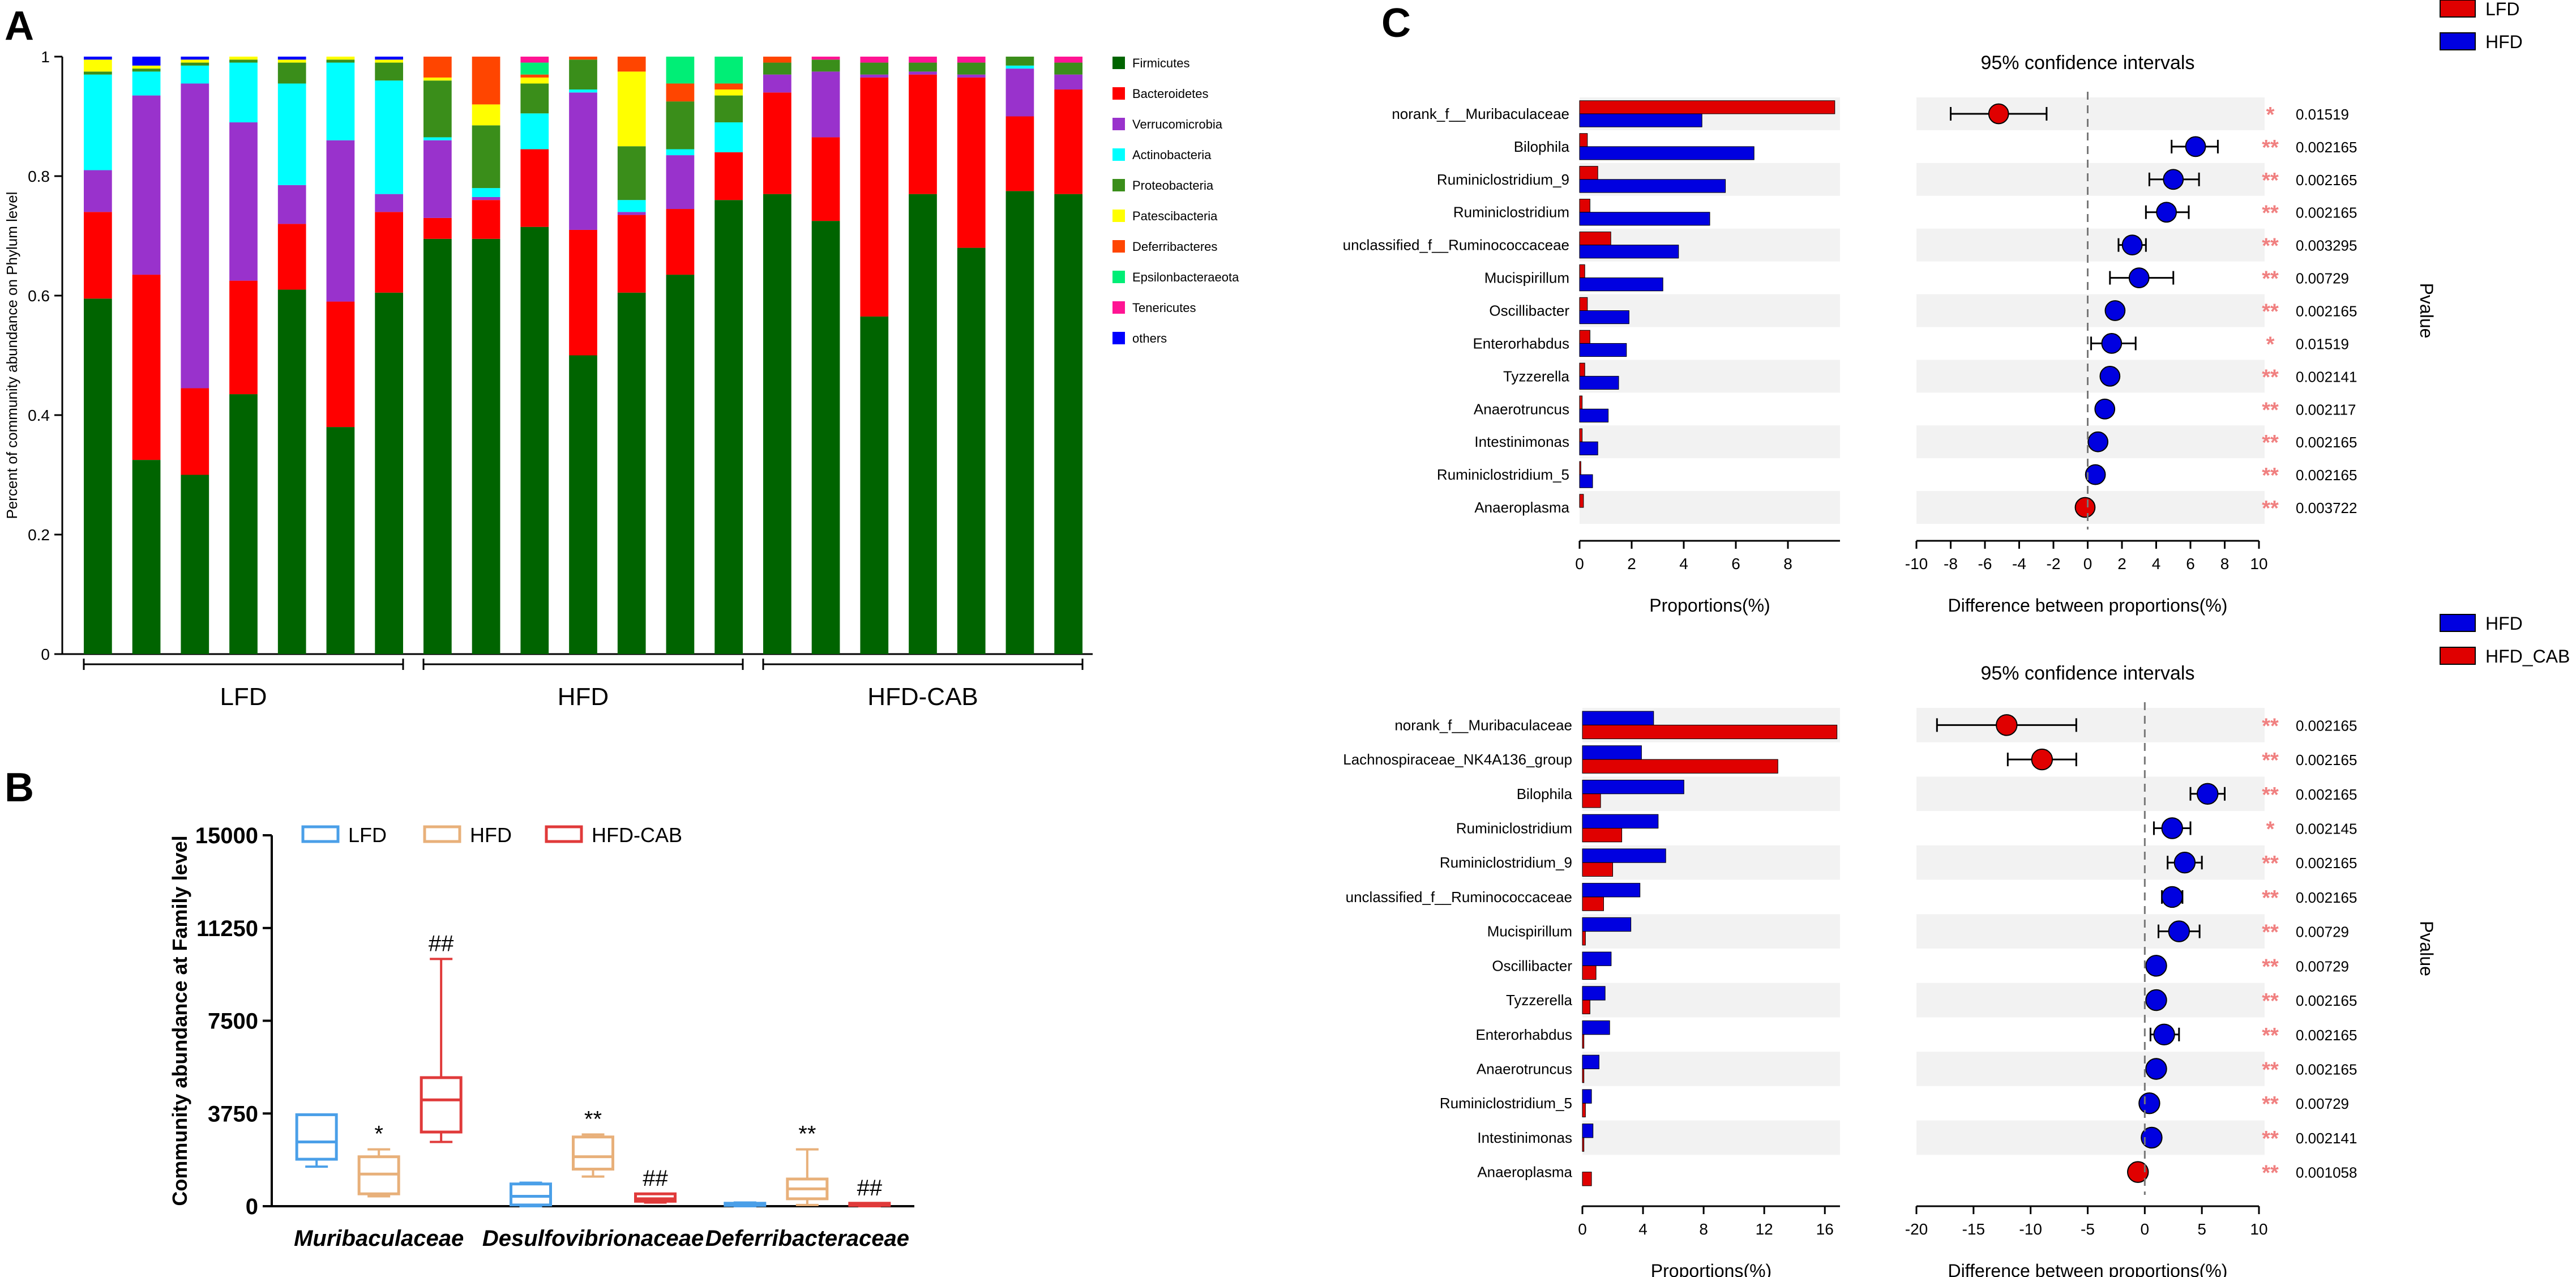  What do you see at coordinates (2054, 564) in the screenshot?
I see `x-tick-label: -2` at bounding box center [2054, 564].